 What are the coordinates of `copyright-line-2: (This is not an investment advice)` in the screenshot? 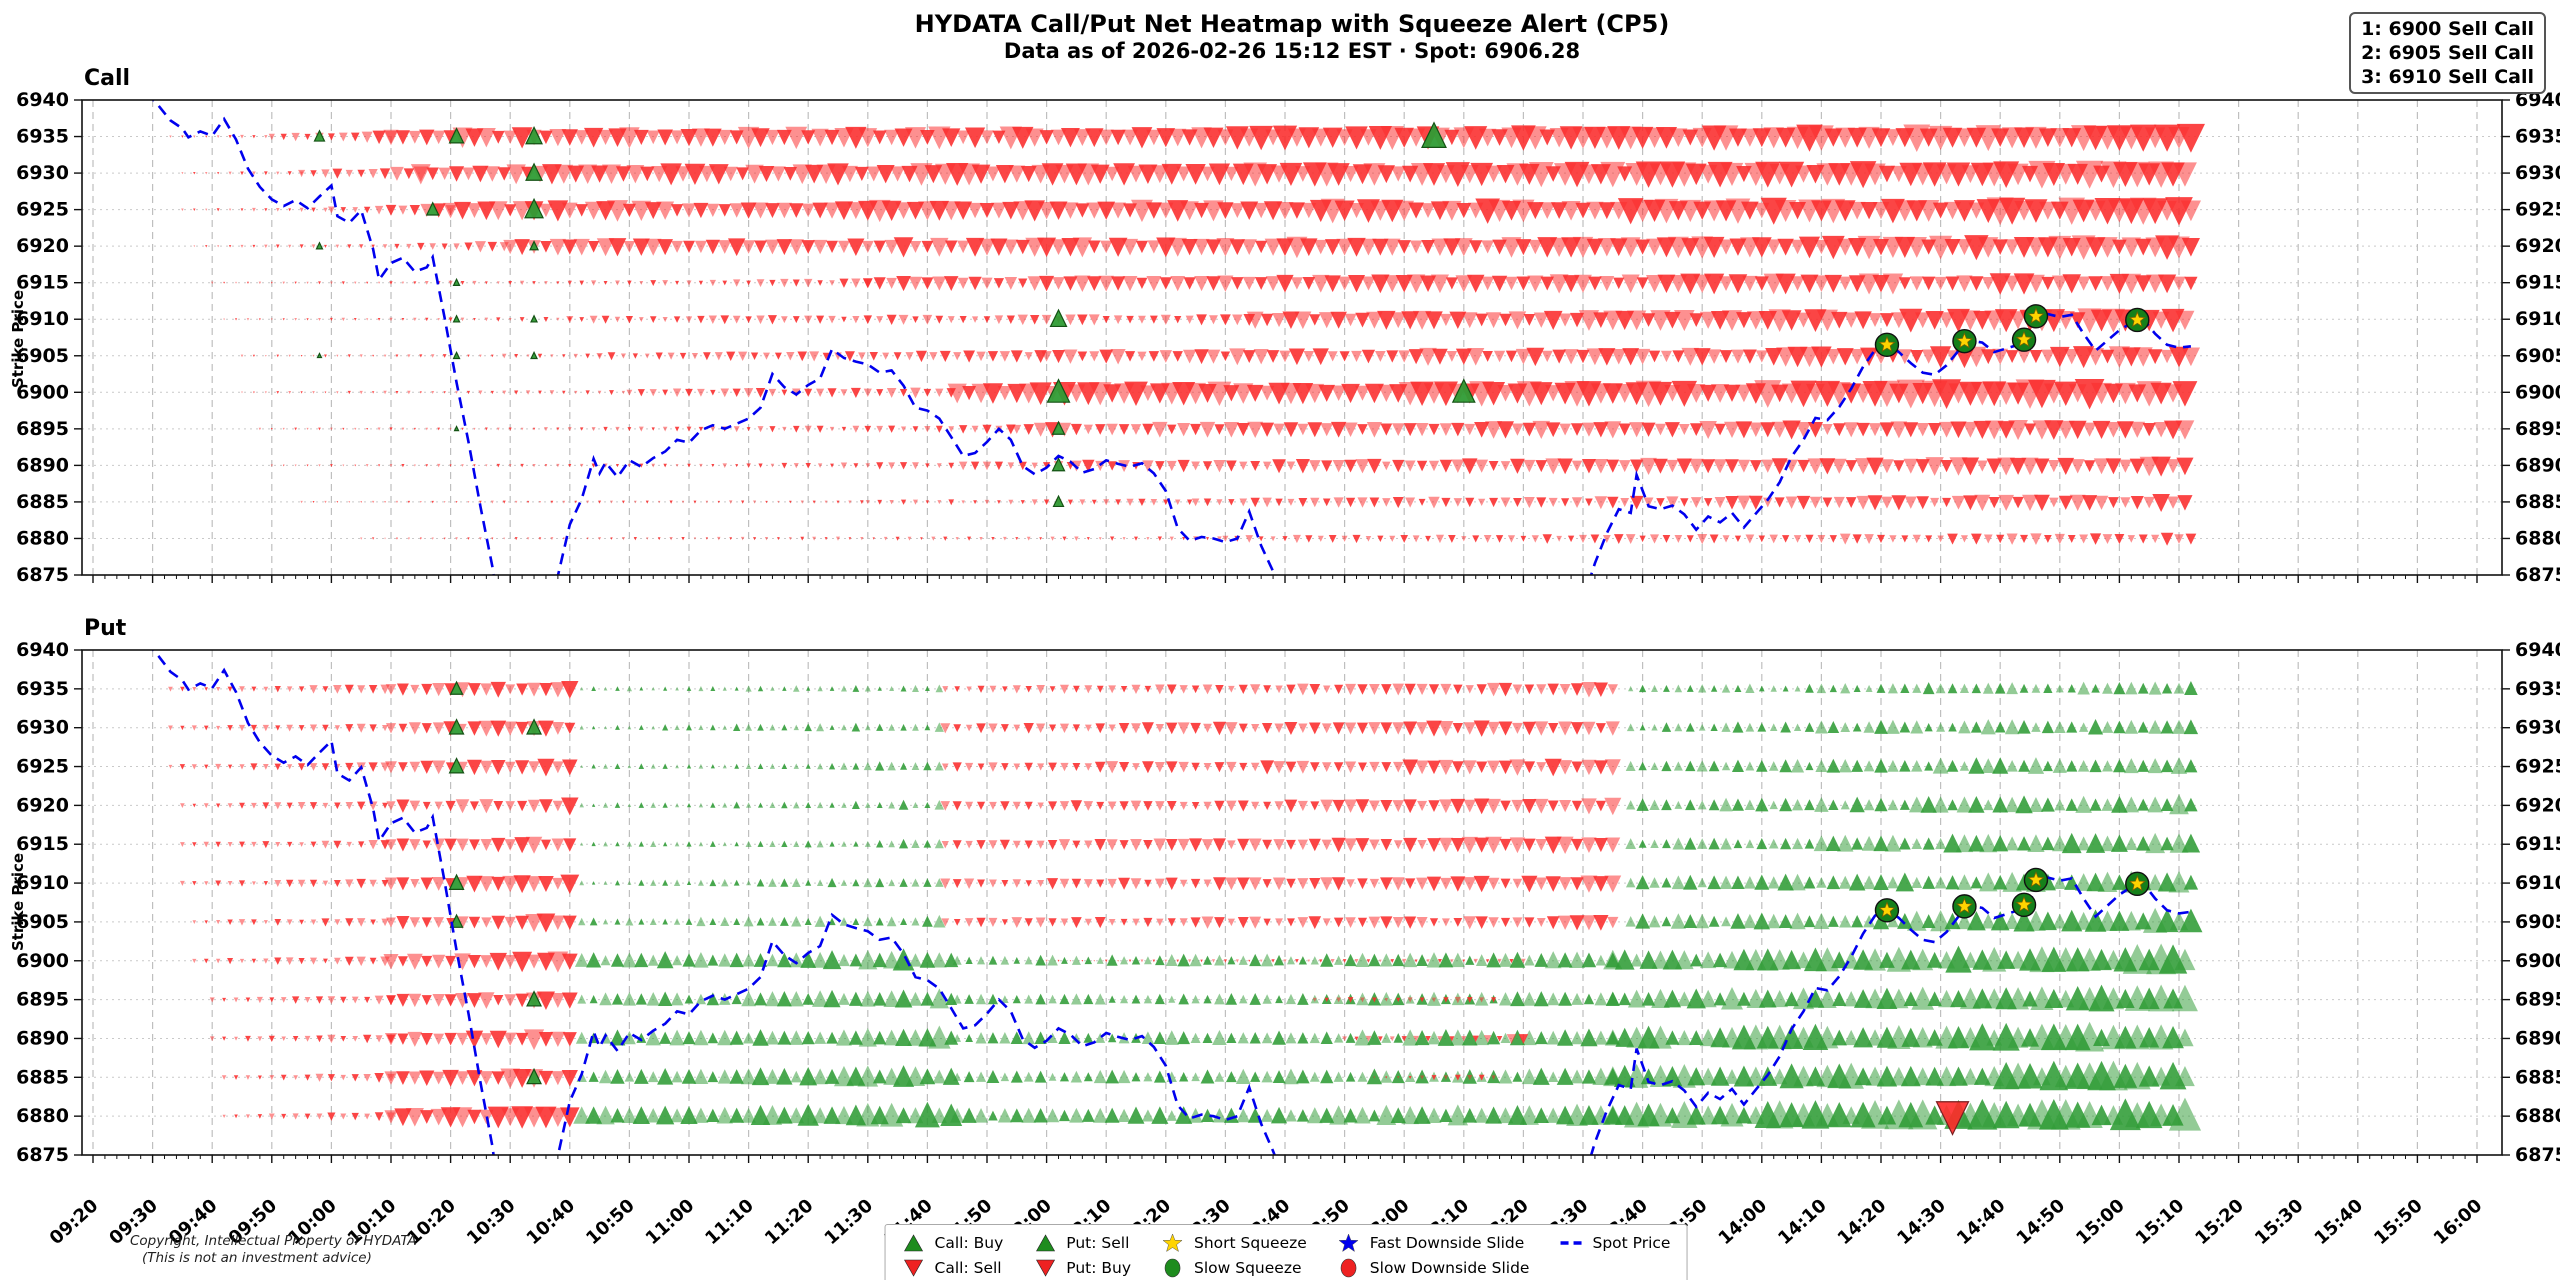 It's located at (257, 1258).